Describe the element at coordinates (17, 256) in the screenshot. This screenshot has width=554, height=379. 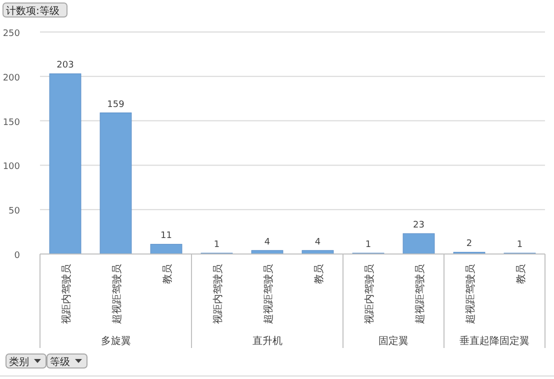
I see `y-tick-label: 0` at that location.